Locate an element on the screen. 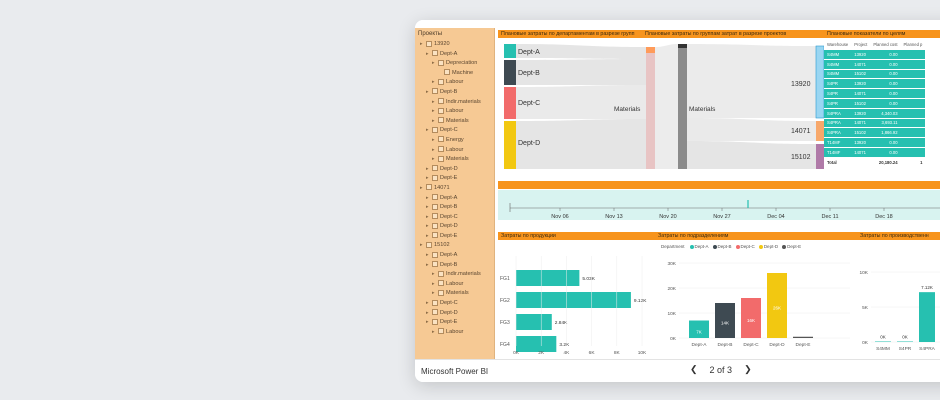 The image size is (940, 400). legend-item: Dept-E is located at coordinates (791, 246).